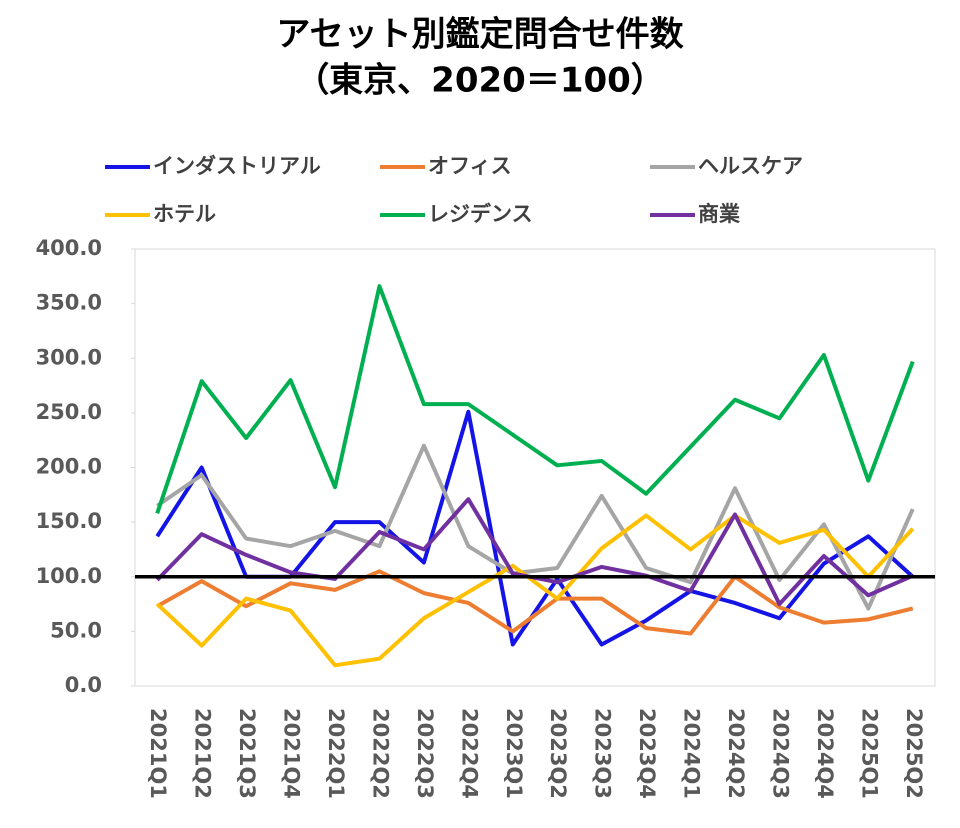 This screenshot has height=828, width=960. I want to click on x-tick-label: 2022Q3, so click(425, 753).